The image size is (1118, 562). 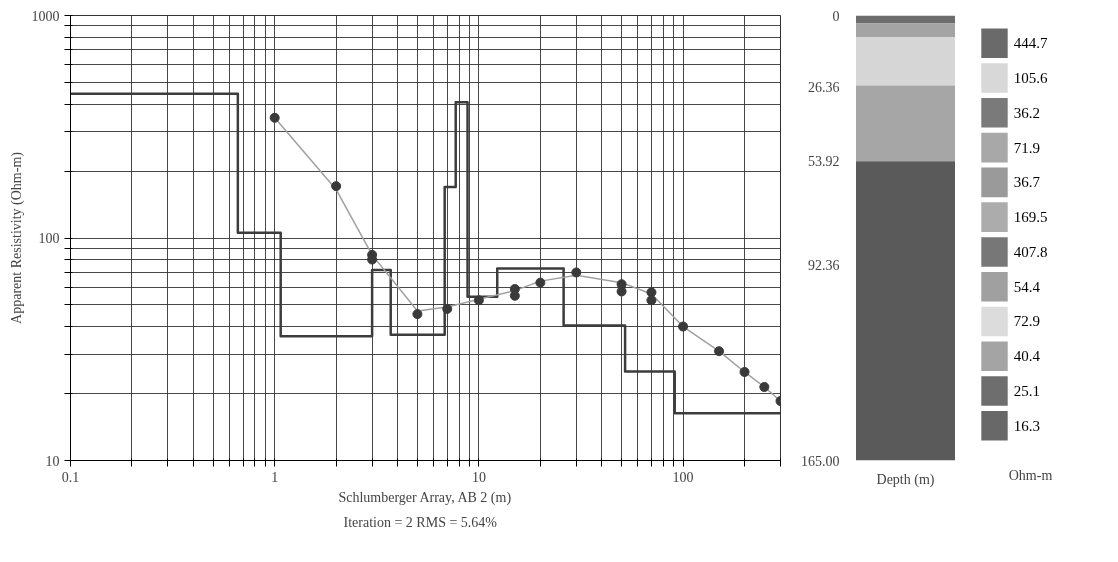 What do you see at coordinates (820, 461) in the screenshot?
I see `y-tick-label: 165.00` at bounding box center [820, 461].